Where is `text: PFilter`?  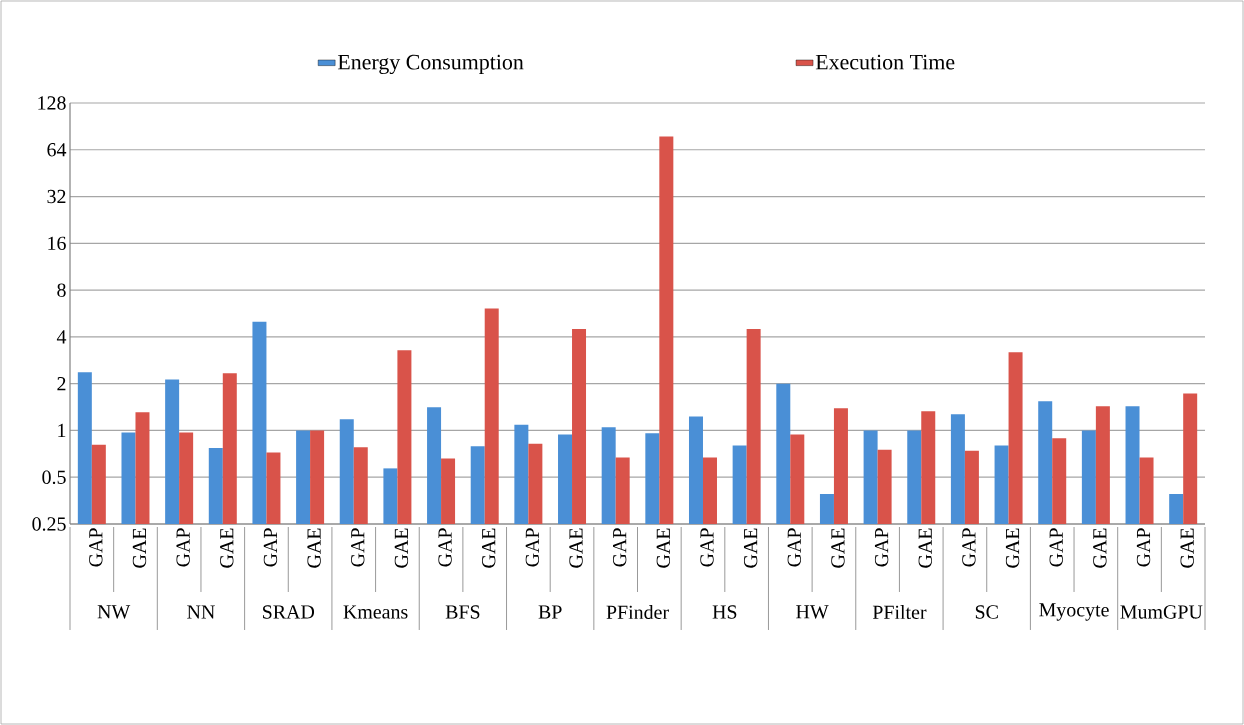 text: PFilter is located at coordinates (899, 611).